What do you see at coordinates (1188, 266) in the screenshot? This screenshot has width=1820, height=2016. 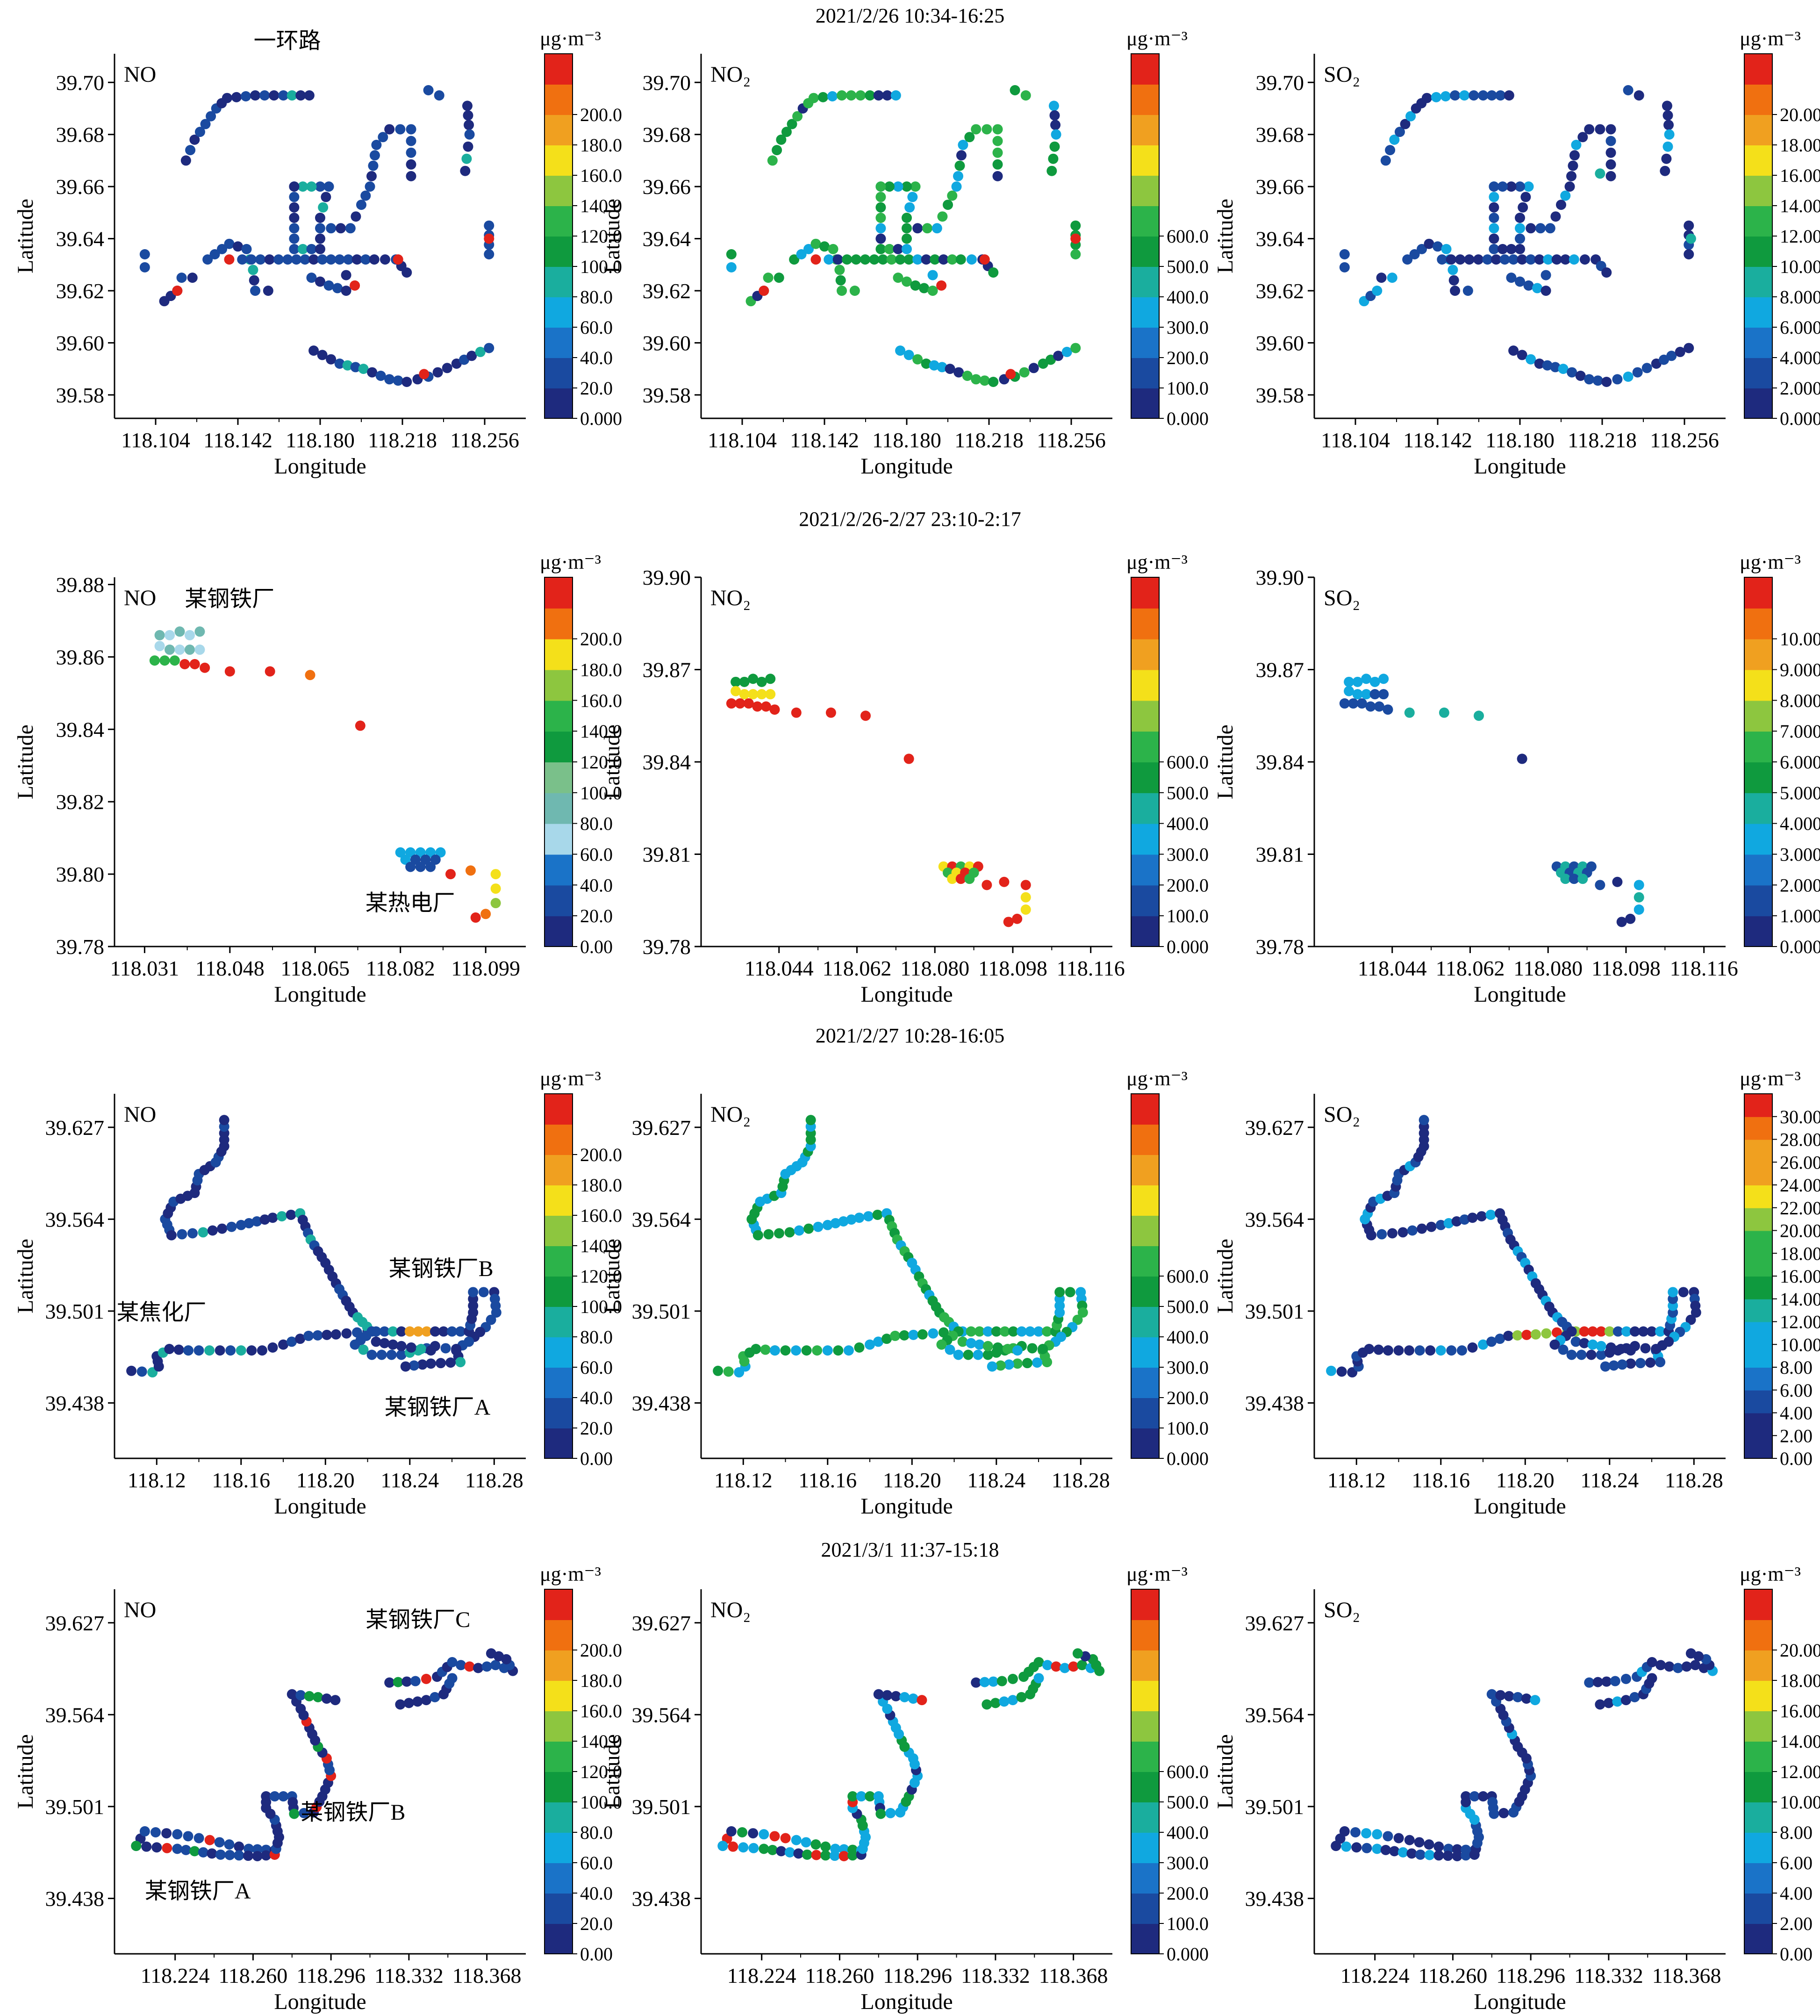 I see `colorbar-tick-label: 500.0` at bounding box center [1188, 266].